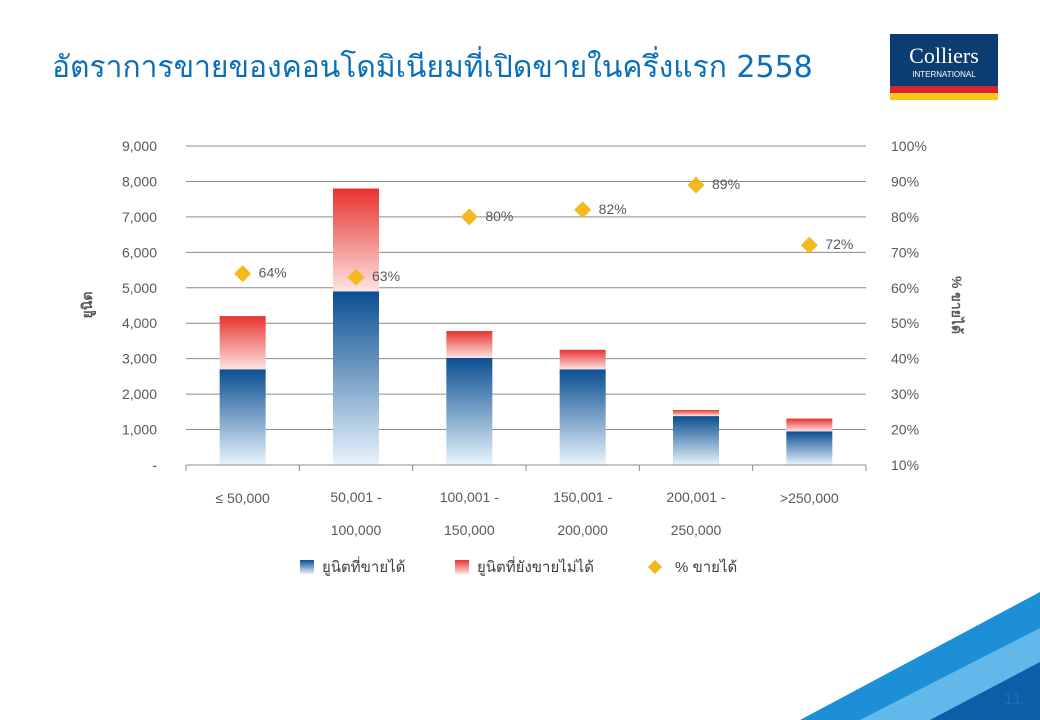 This screenshot has width=1040, height=720. Describe the element at coordinates (535, 566) in the screenshot. I see `legend-label: ยูนิตที่ยังขายไม่ได้` at that location.